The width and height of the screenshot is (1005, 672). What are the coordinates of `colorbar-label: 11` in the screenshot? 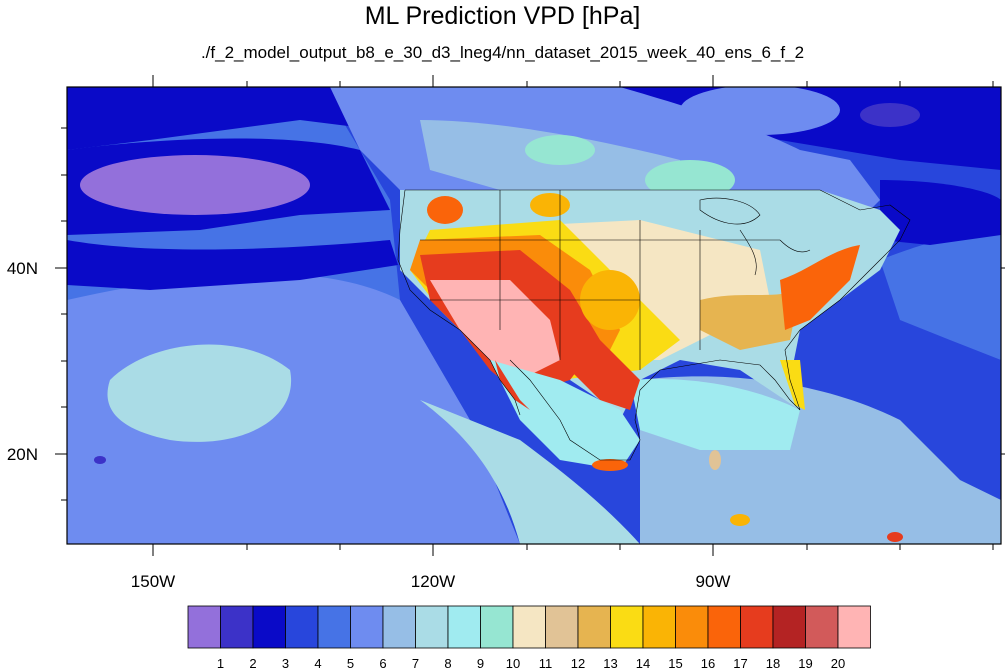 It's located at (546, 663).